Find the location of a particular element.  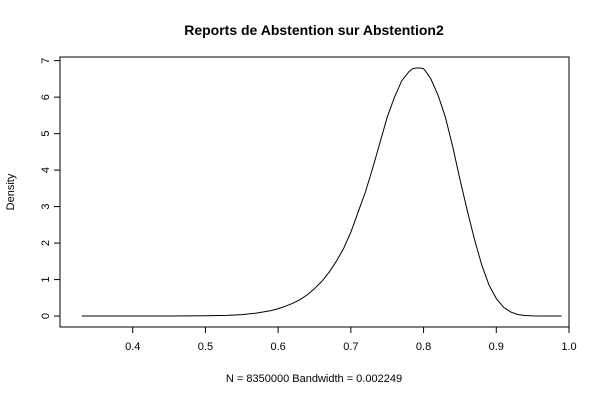

y-axis-label: Density is located at coordinates (11, 191).